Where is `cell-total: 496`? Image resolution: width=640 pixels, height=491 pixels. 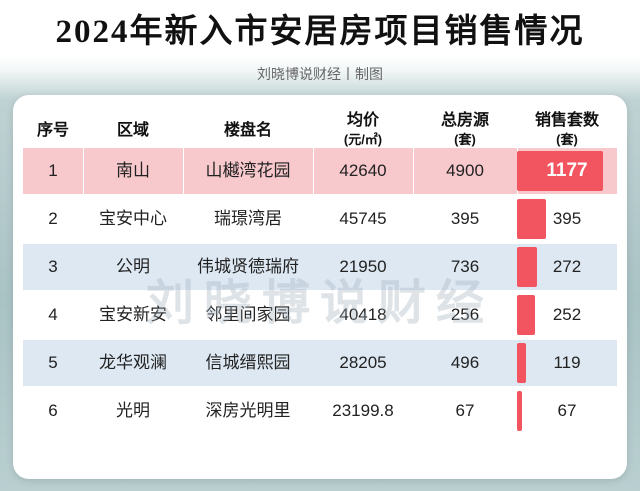
cell-total: 496 is located at coordinates (465, 362).